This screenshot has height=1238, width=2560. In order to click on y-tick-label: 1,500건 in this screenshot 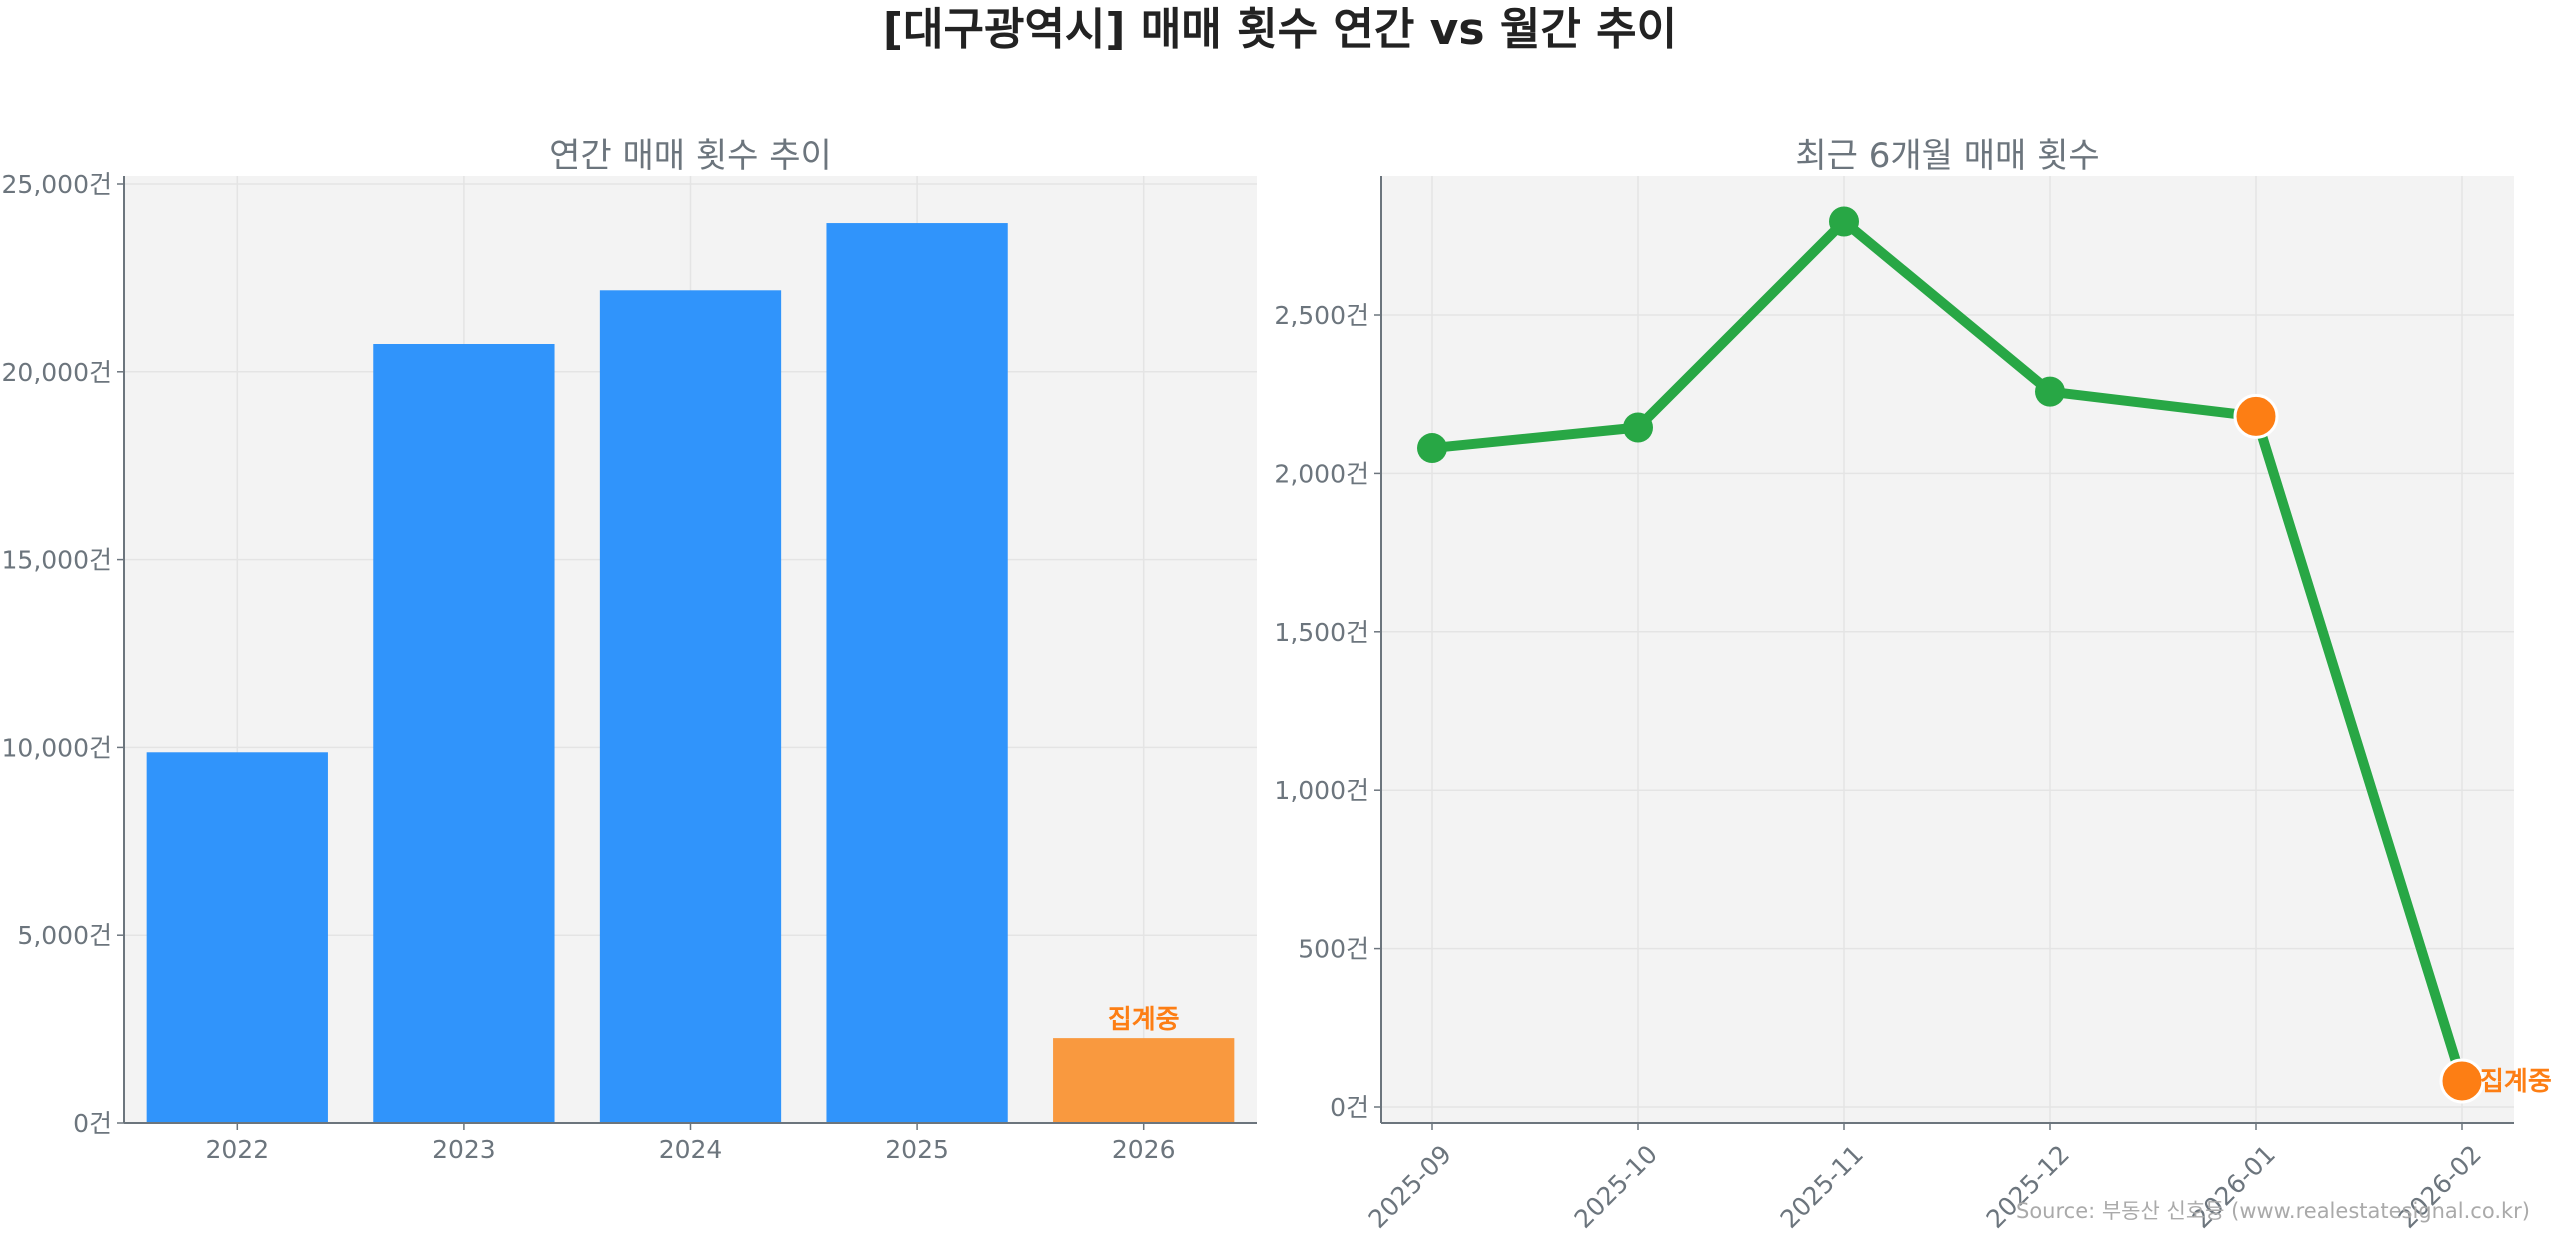, I will do `click(1321, 632)`.